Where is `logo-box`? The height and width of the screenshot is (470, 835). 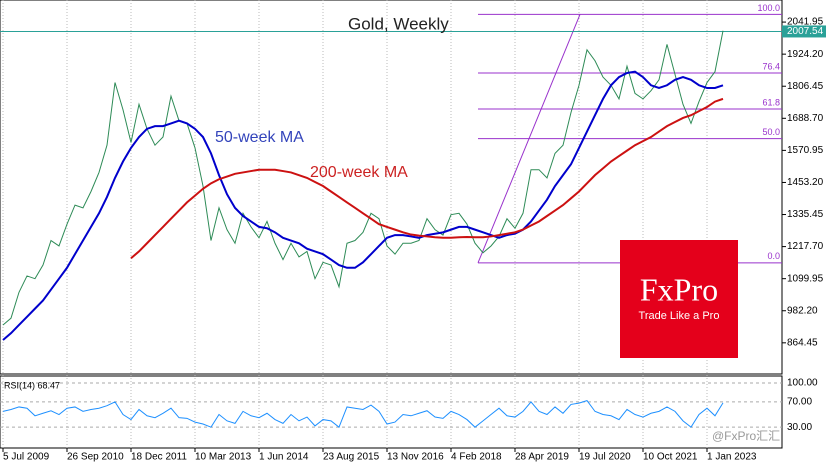
logo-box is located at coordinates (679, 299).